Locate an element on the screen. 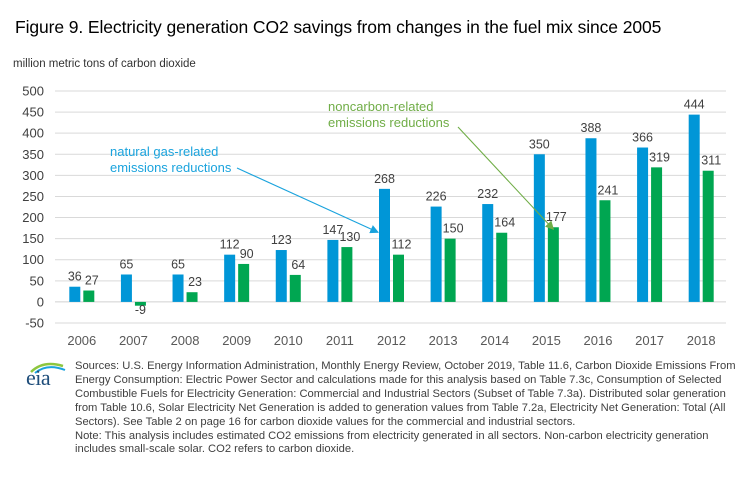  data-label-natural-gas: 232 is located at coordinates (487, 194).